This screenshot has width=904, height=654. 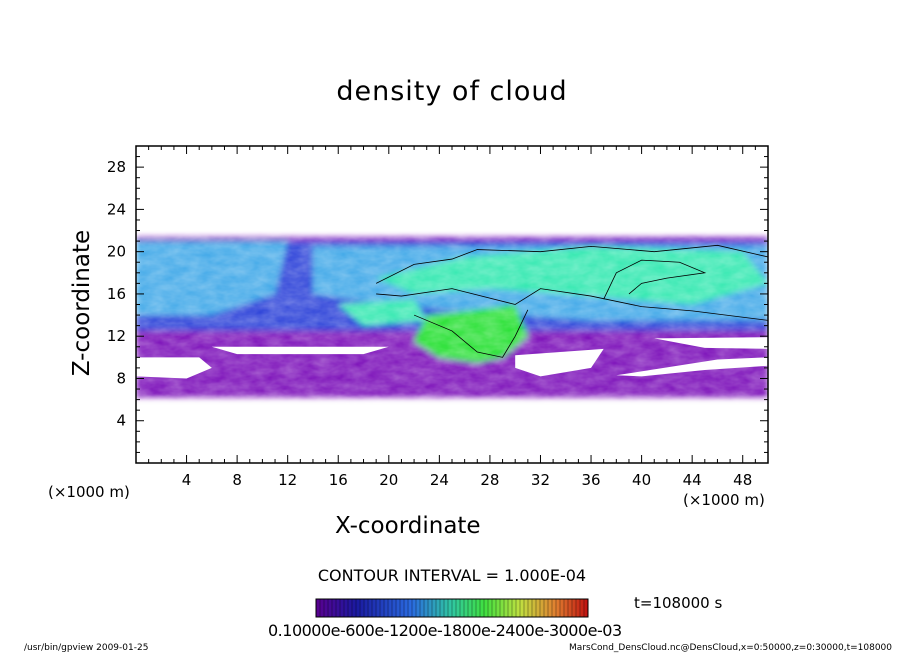 What do you see at coordinates (742, 480) in the screenshot?
I see `x-tick-label: 48` at bounding box center [742, 480].